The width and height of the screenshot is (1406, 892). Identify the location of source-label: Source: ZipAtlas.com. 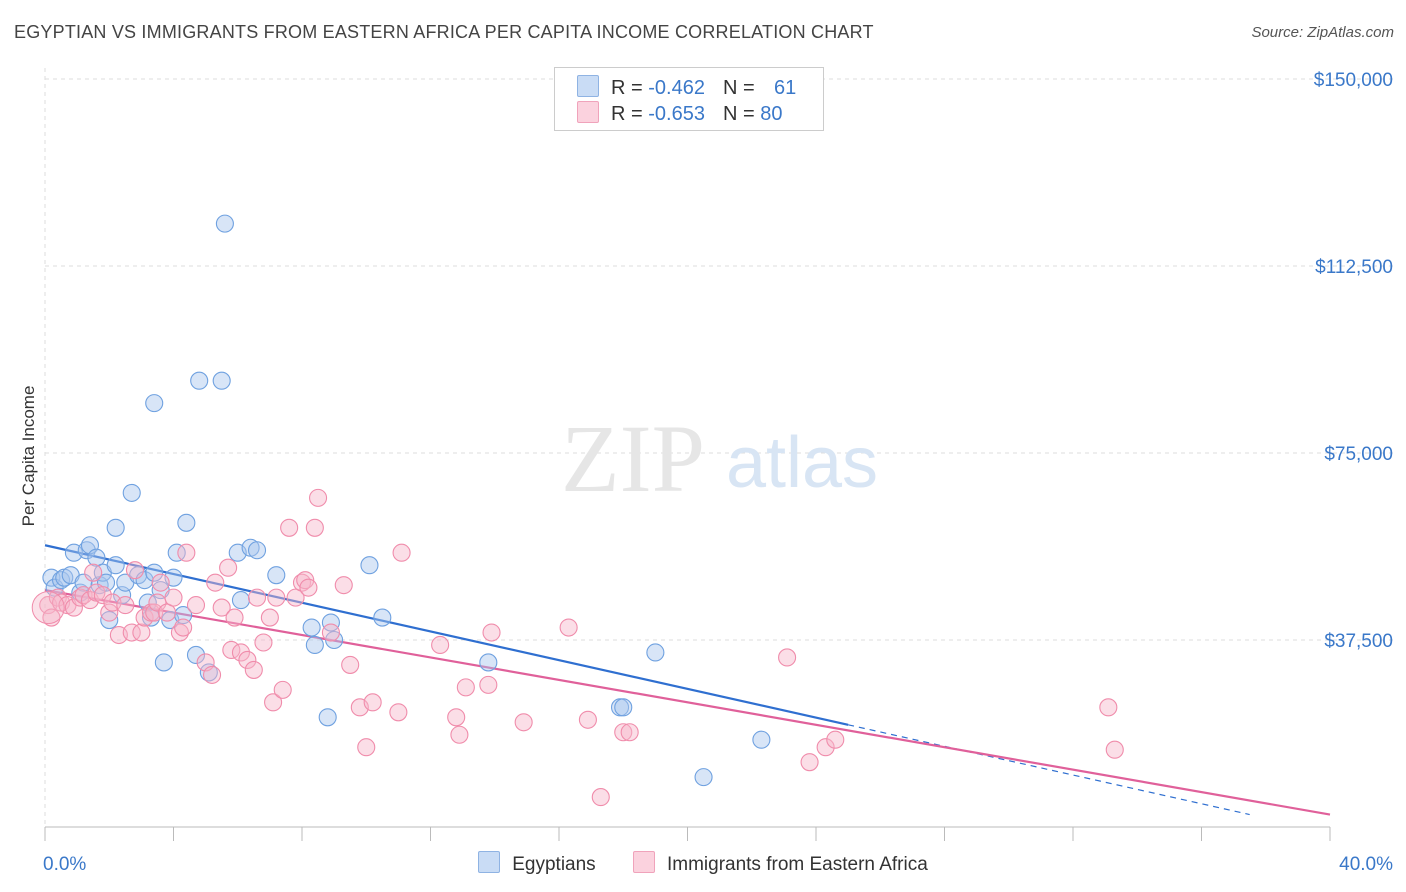
(1322, 32).